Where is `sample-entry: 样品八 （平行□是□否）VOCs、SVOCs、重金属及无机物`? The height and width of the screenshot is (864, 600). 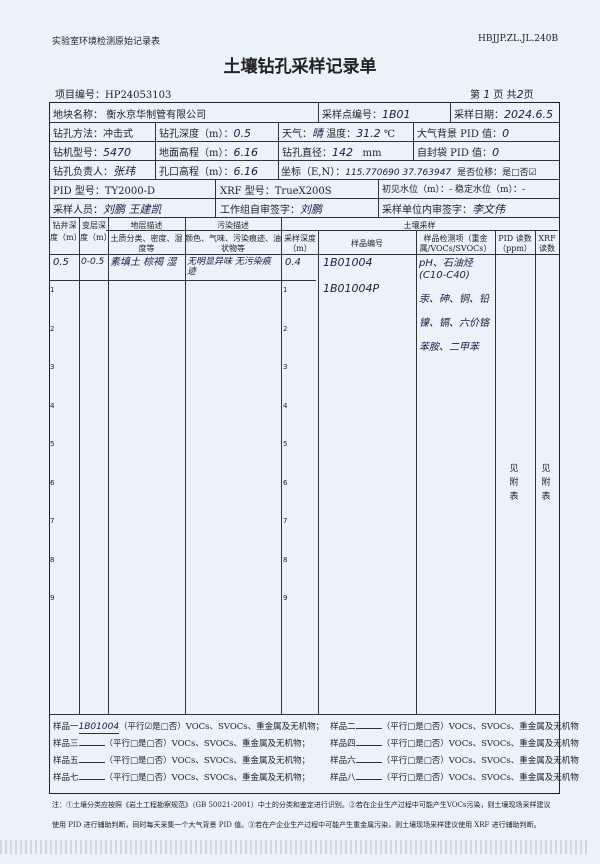 sample-entry: 样品八 （平行□是□否）VOCs、SVOCs、重金属及无机物 is located at coordinates (454, 778).